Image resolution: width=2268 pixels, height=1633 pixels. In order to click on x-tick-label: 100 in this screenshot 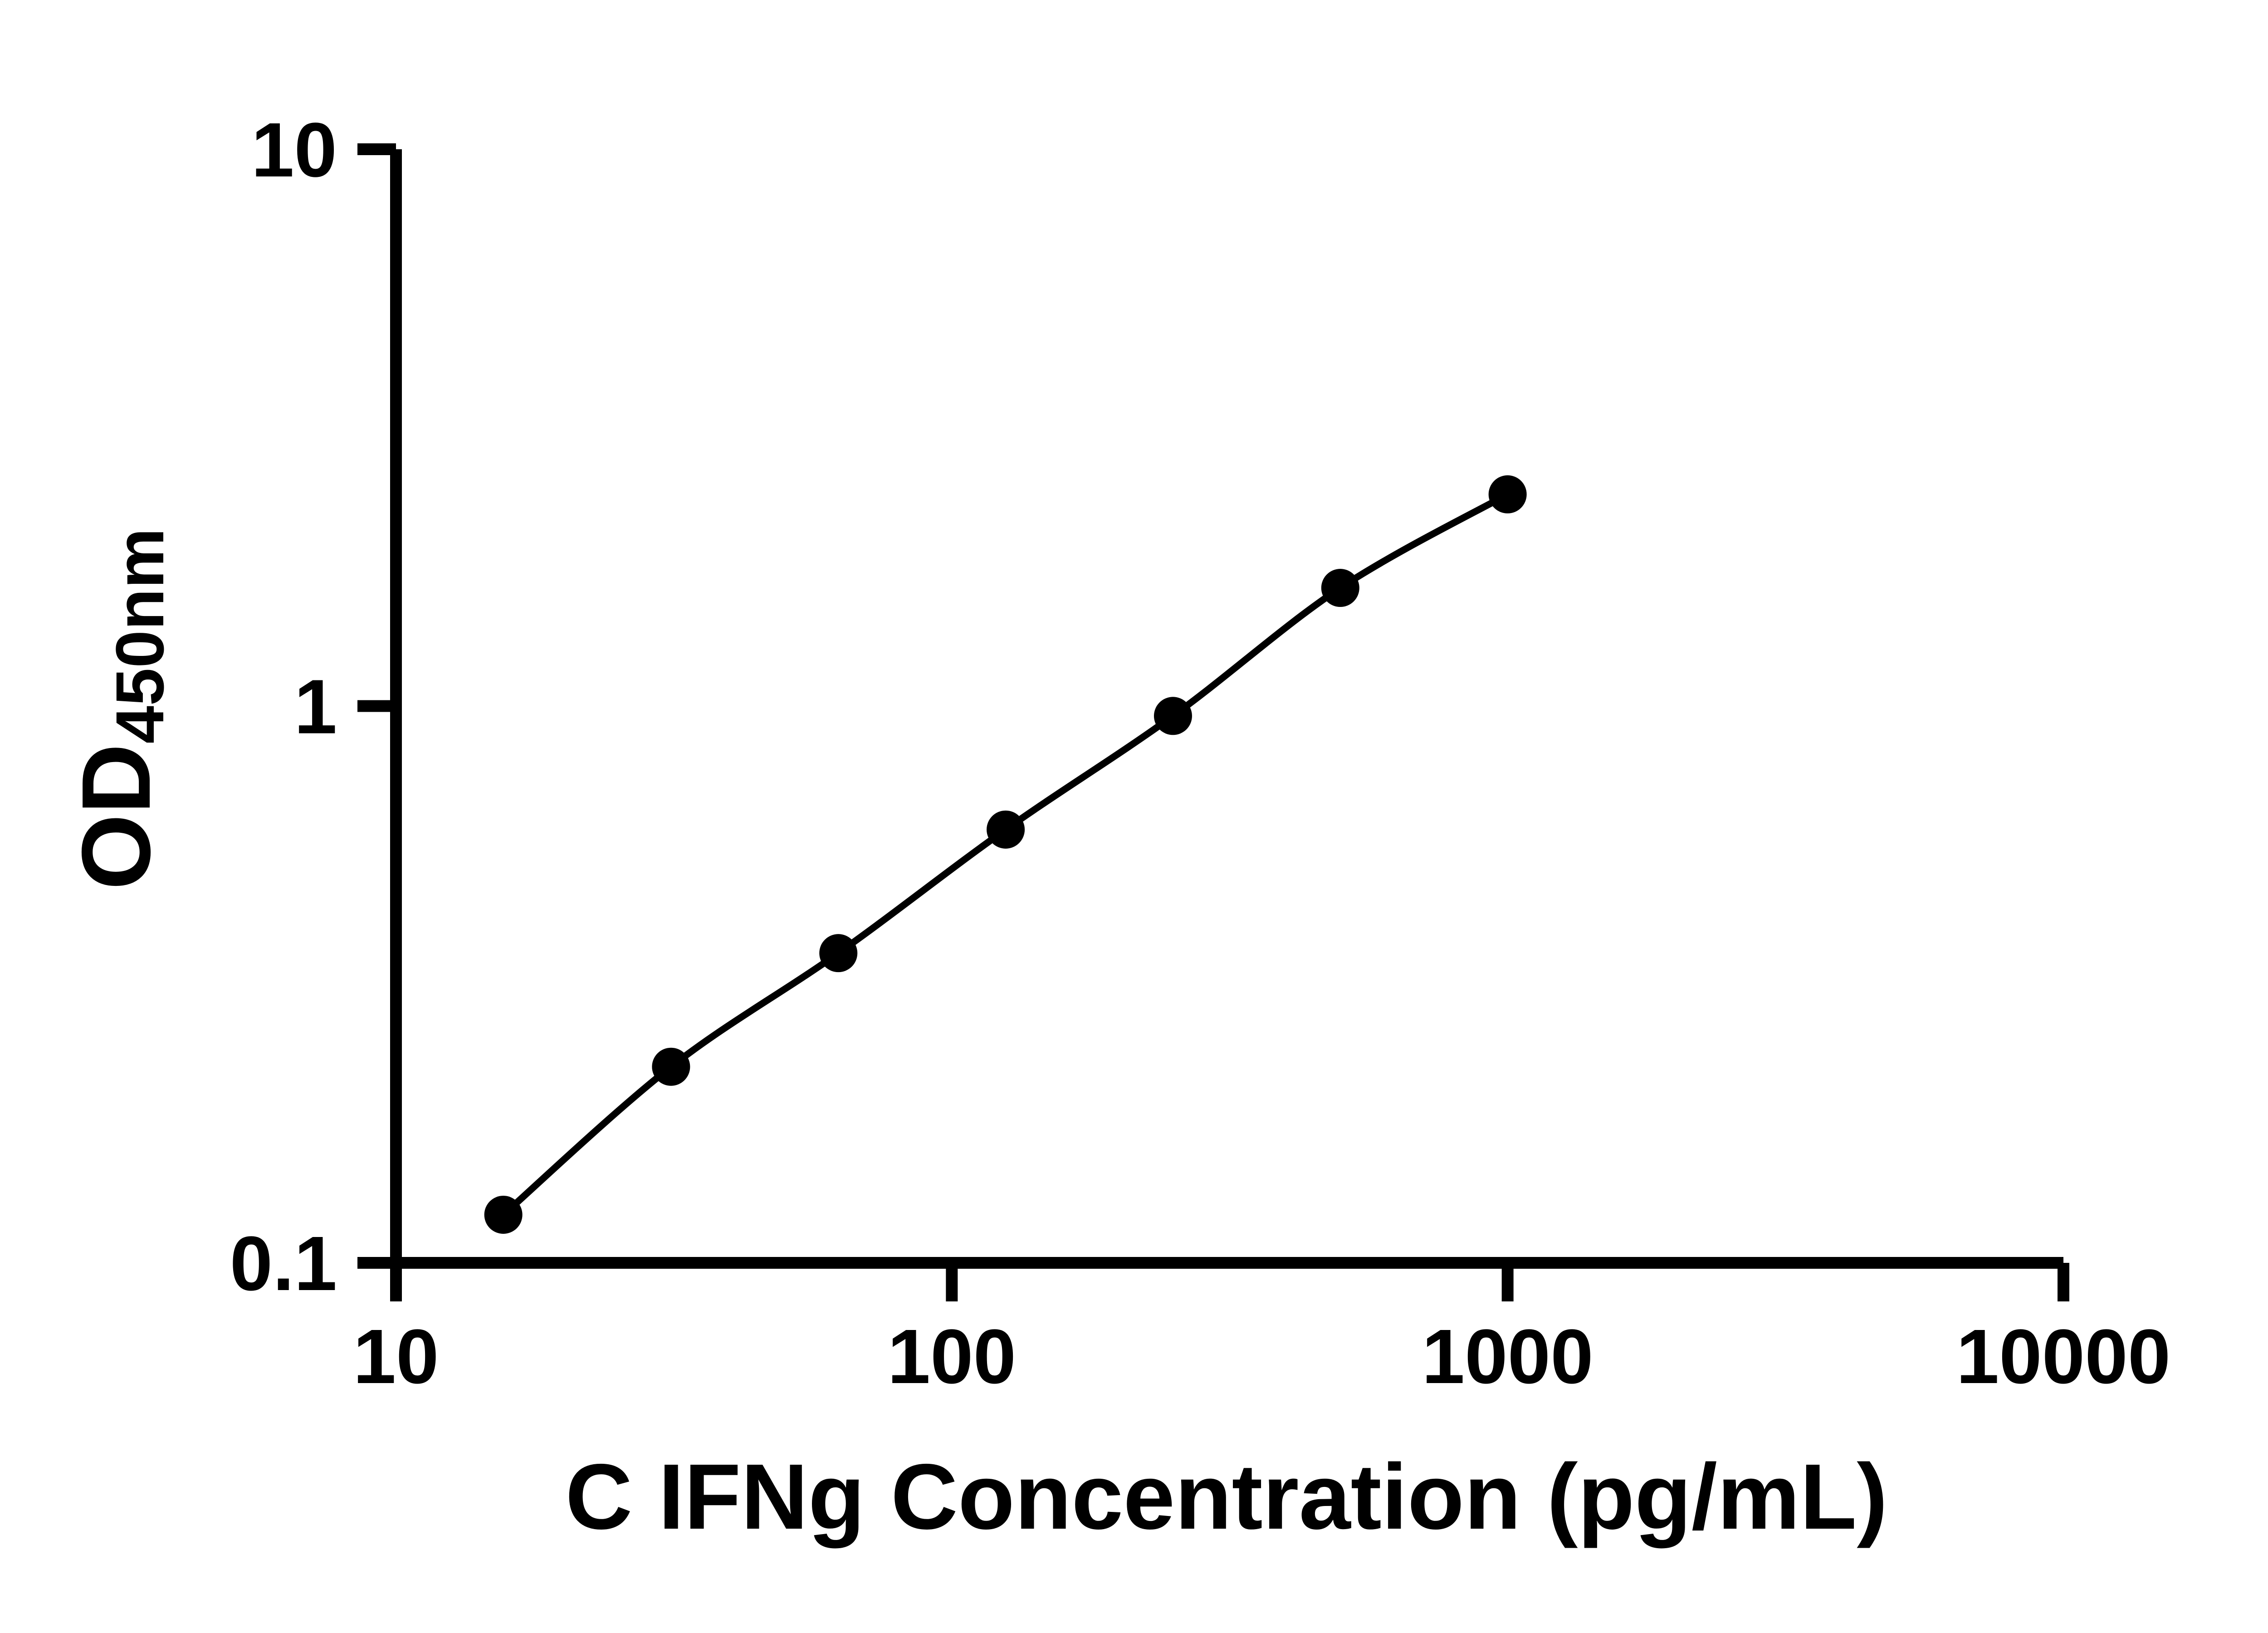, I will do `click(952, 1357)`.